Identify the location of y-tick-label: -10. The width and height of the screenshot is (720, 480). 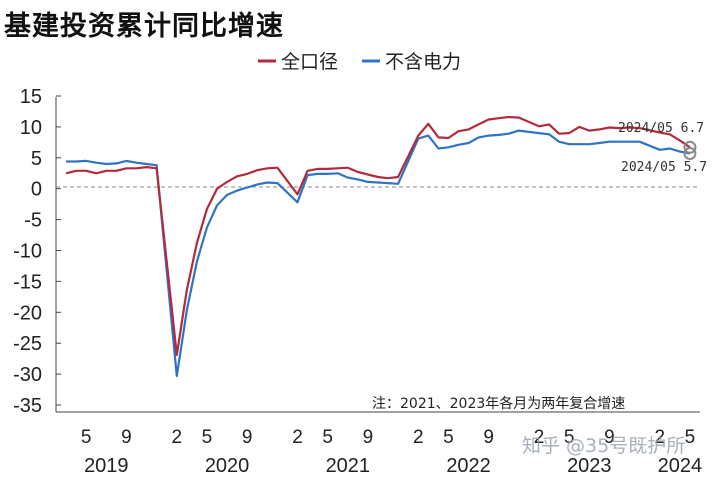
(27, 252).